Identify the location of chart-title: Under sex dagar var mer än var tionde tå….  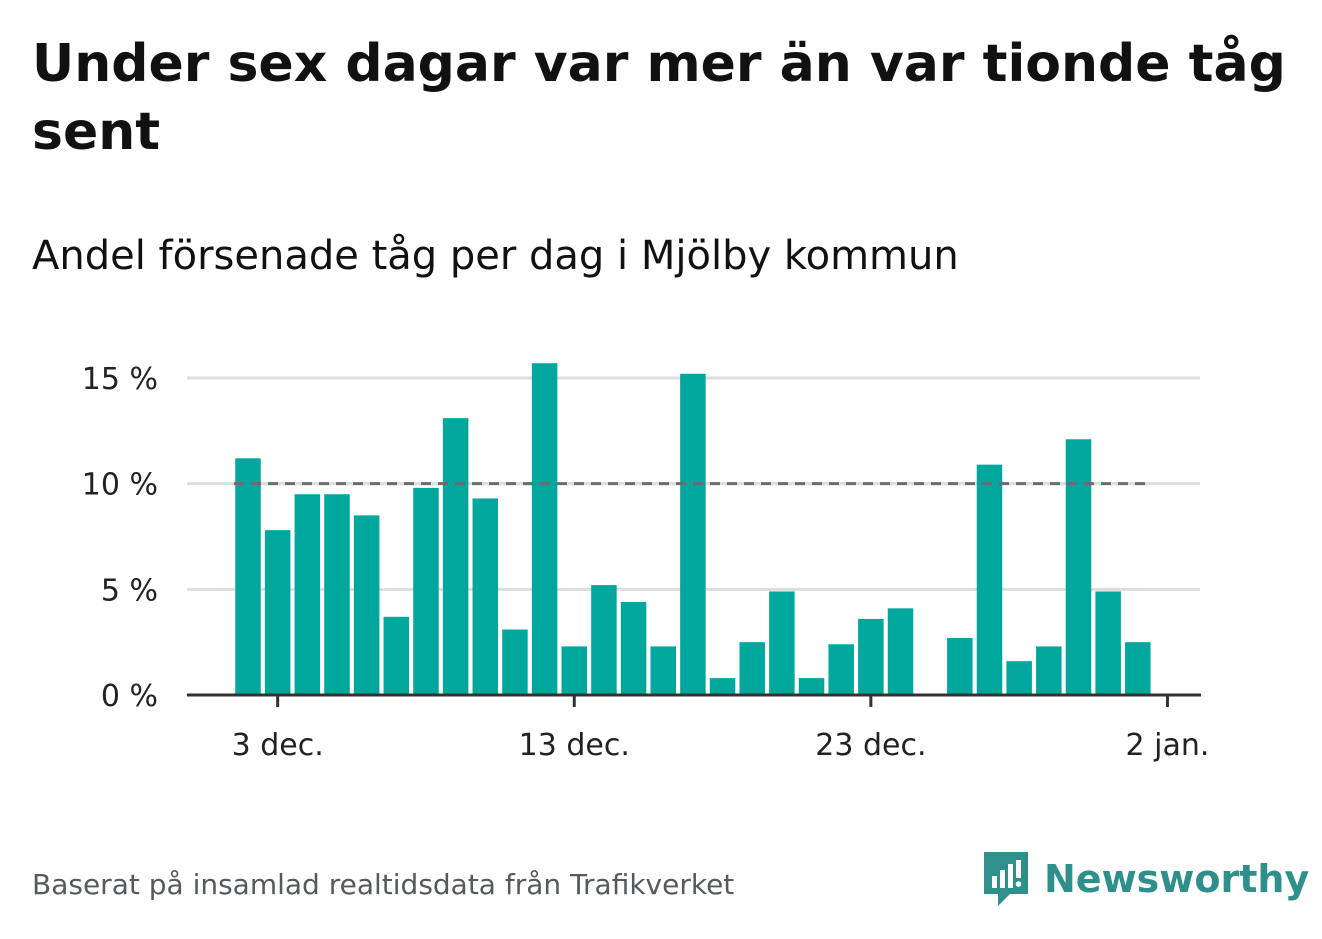
(659, 98).